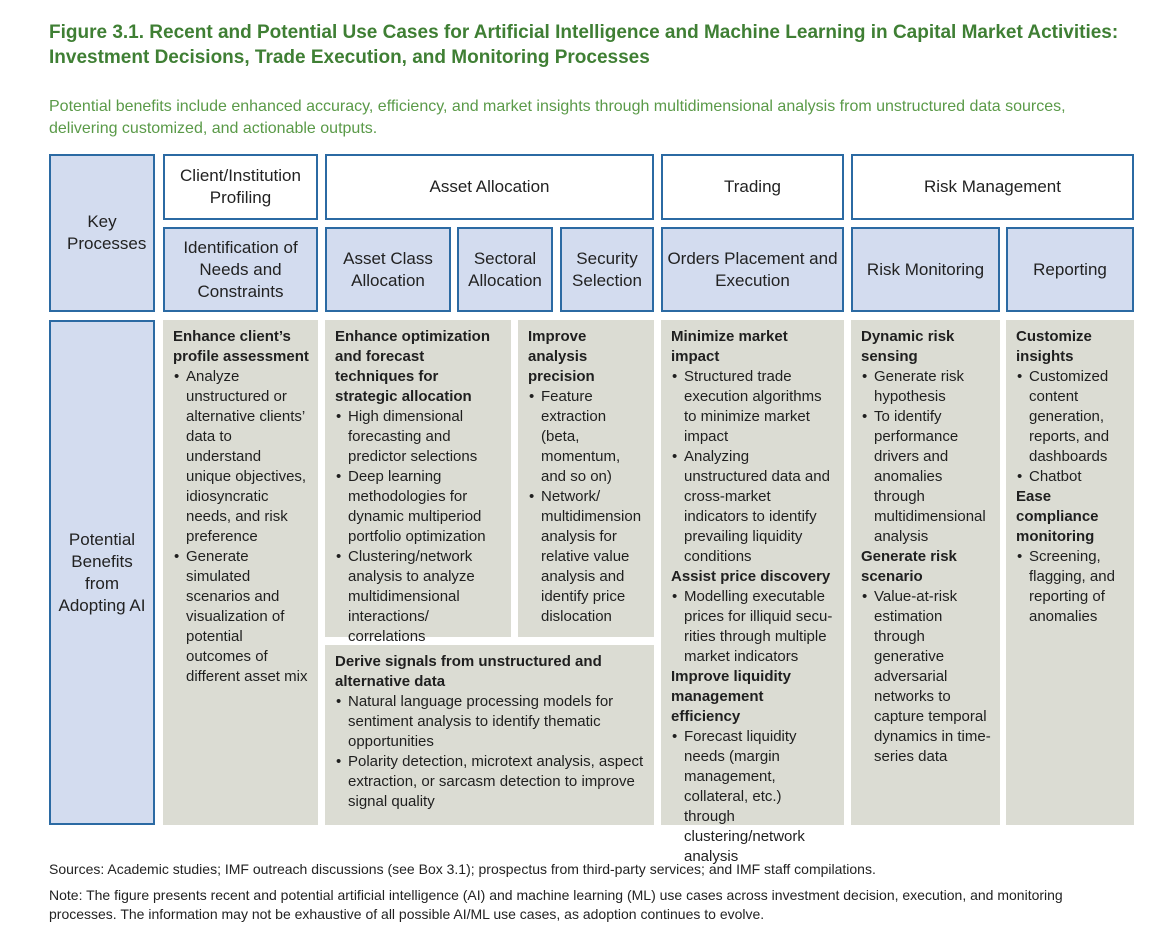 The image size is (1157, 941). I want to click on row-label-benefits-text: Potential Benefits from Adopting AI, so click(102, 572).